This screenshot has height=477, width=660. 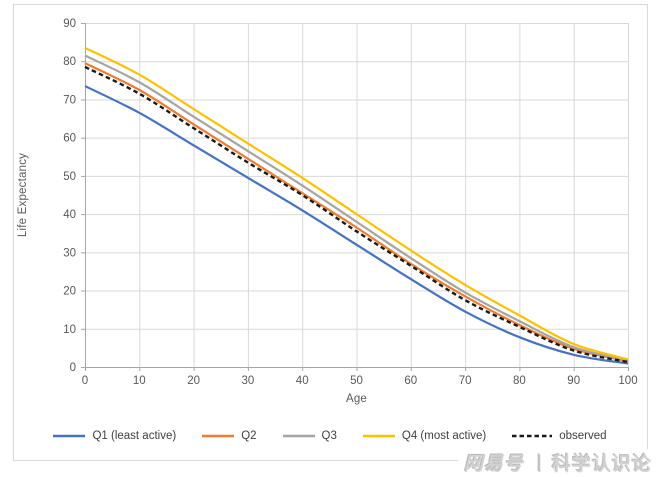 I want to click on x-tick-label: 20, so click(x=193, y=381).